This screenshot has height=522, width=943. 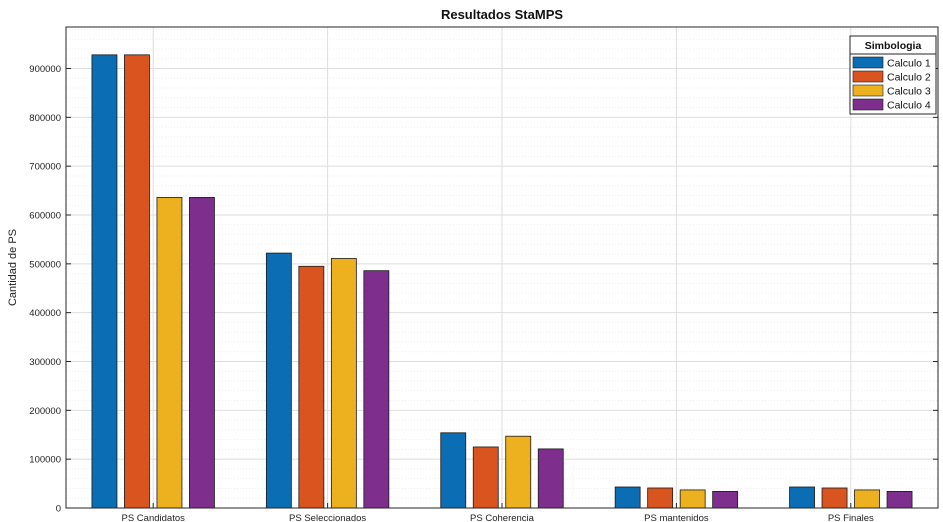 I want to click on legend-label: Calculo 4, so click(x=909, y=106).